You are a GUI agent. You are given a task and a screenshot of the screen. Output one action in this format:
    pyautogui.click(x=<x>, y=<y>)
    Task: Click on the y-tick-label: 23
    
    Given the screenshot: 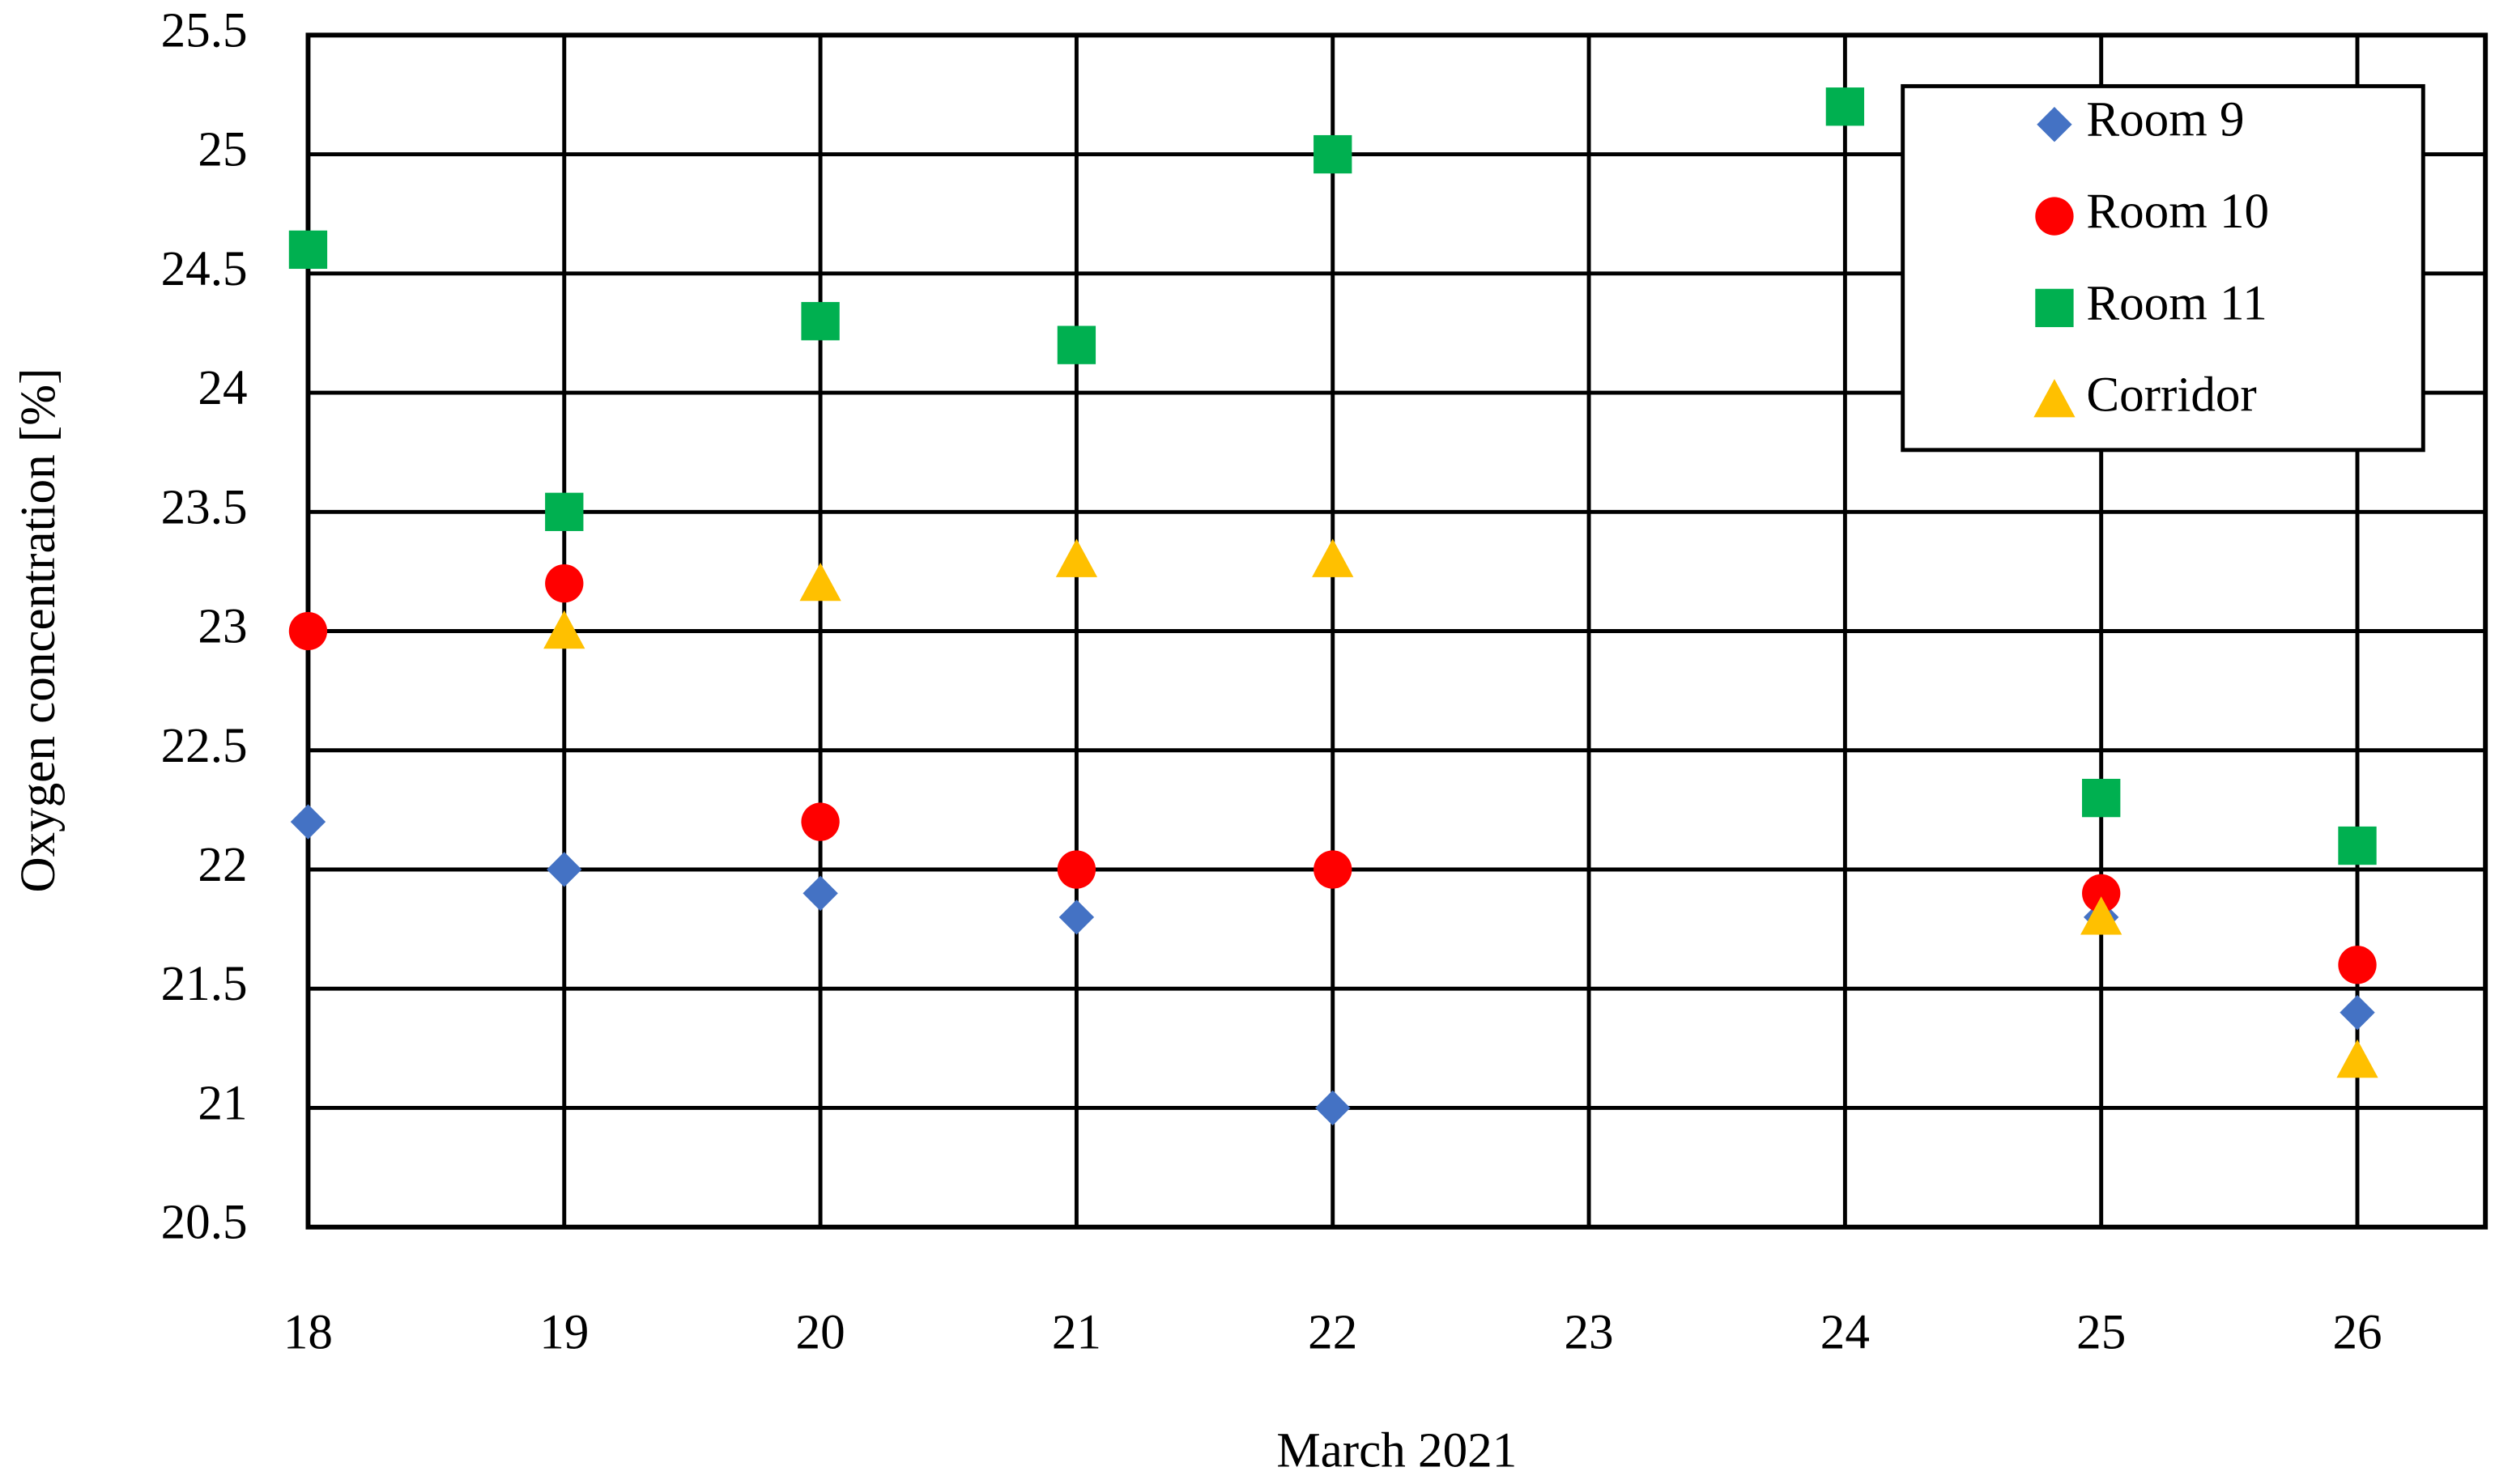 What is the action you would take?
    pyautogui.click(x=222, y=627)
    